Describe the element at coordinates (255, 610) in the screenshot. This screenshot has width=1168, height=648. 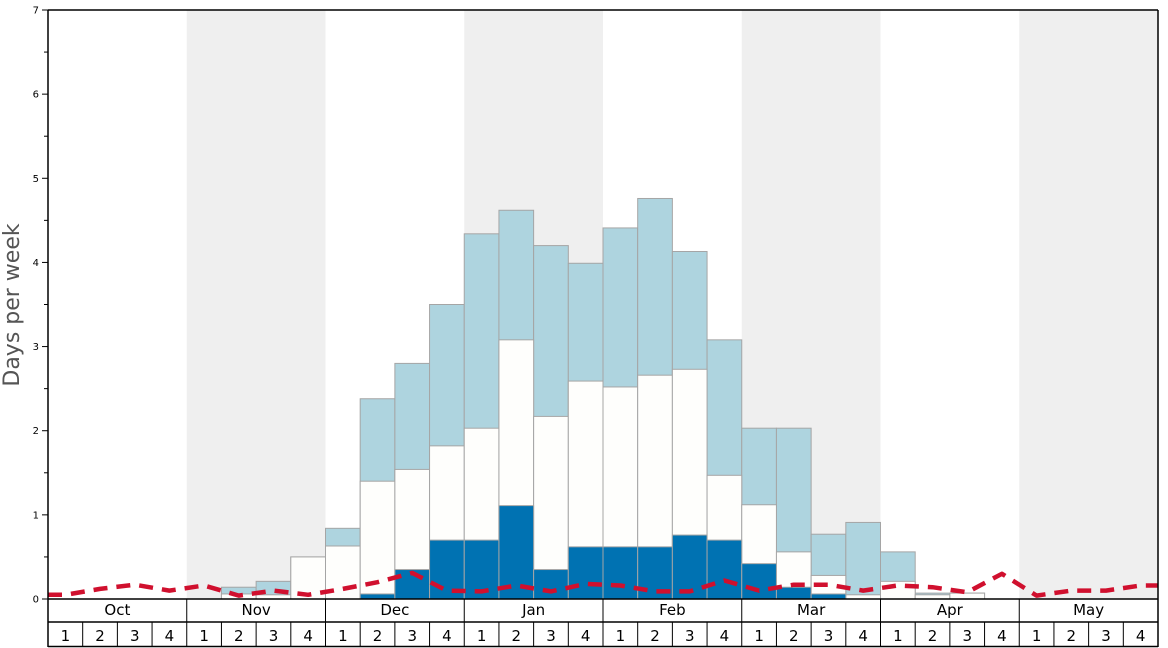
I see `month-label-nov: Nov` at that location.